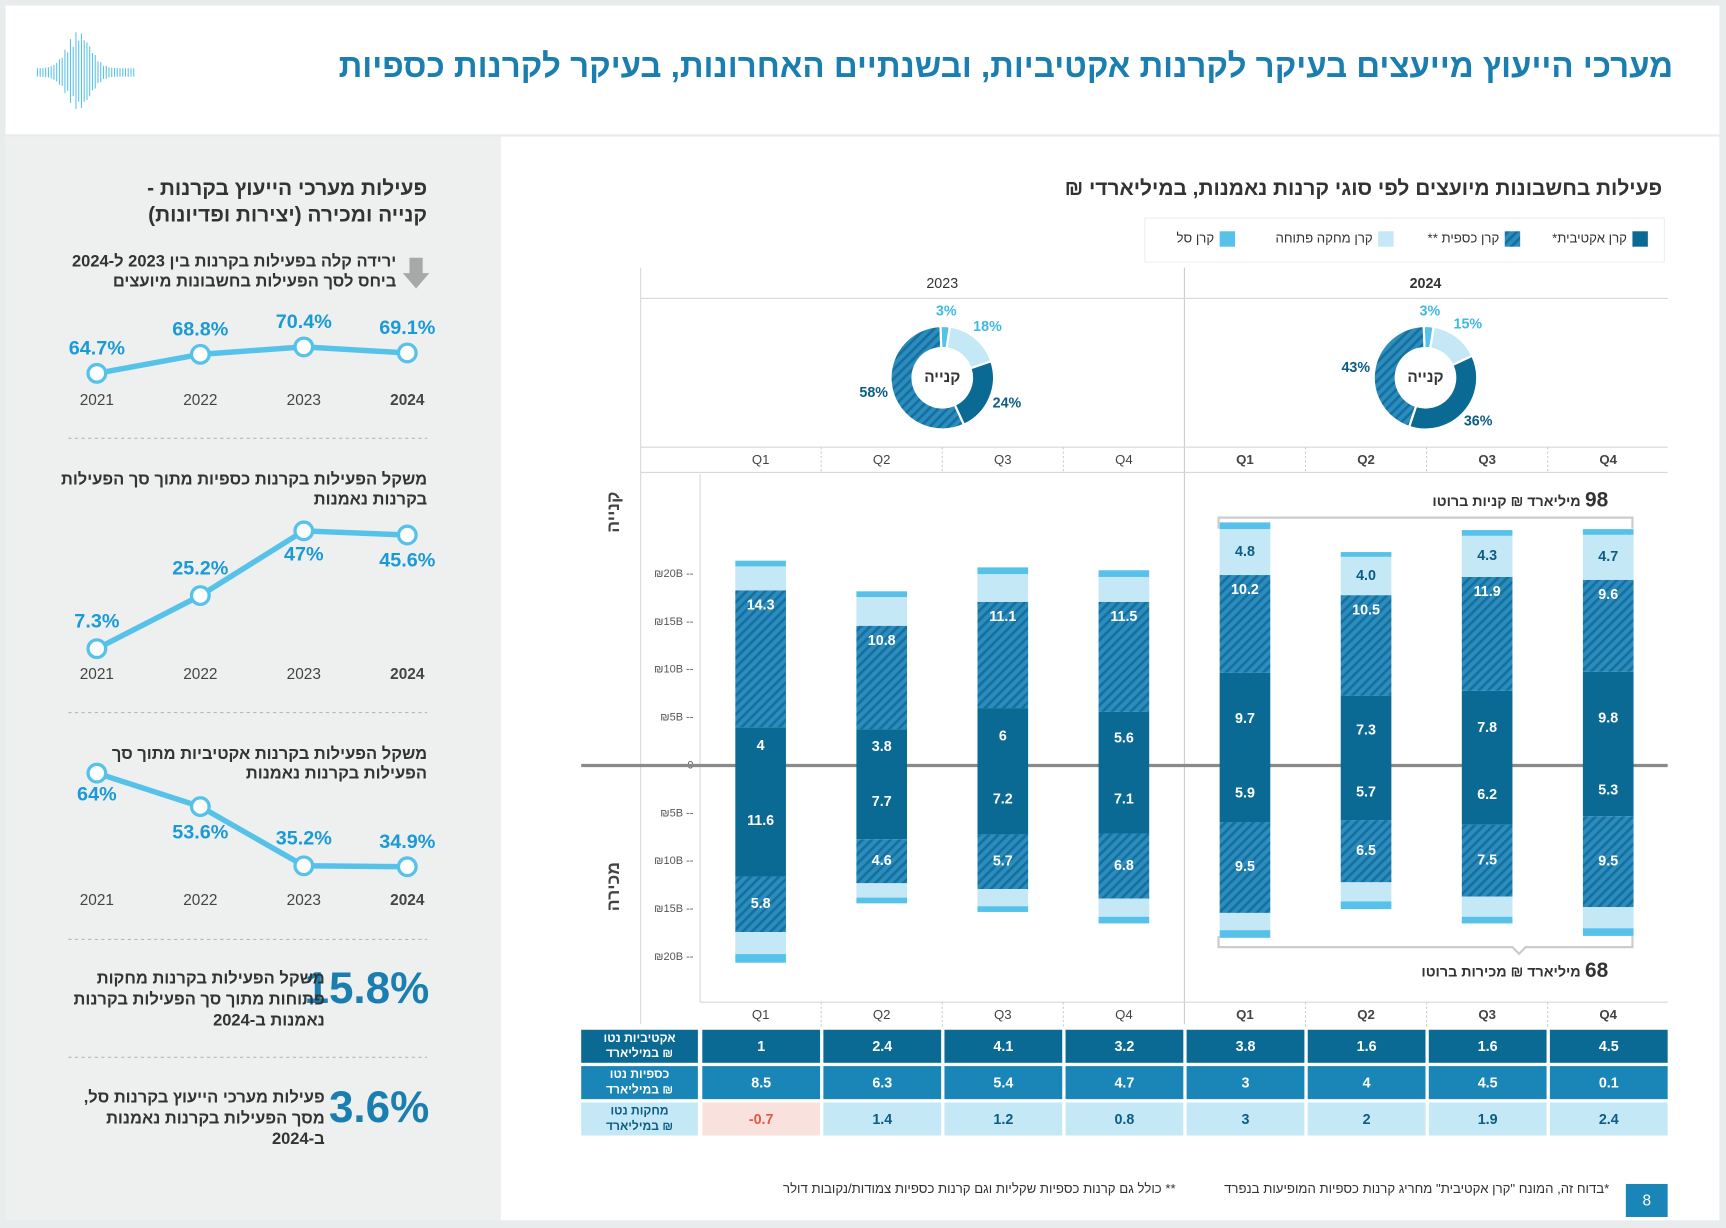 The height and width of the screenshot is (1228, 1726). What do you see at coordinates (1608, 791) in the screenshot?
I see `bar-label: 5.3` at bounding box center [1608, 791].